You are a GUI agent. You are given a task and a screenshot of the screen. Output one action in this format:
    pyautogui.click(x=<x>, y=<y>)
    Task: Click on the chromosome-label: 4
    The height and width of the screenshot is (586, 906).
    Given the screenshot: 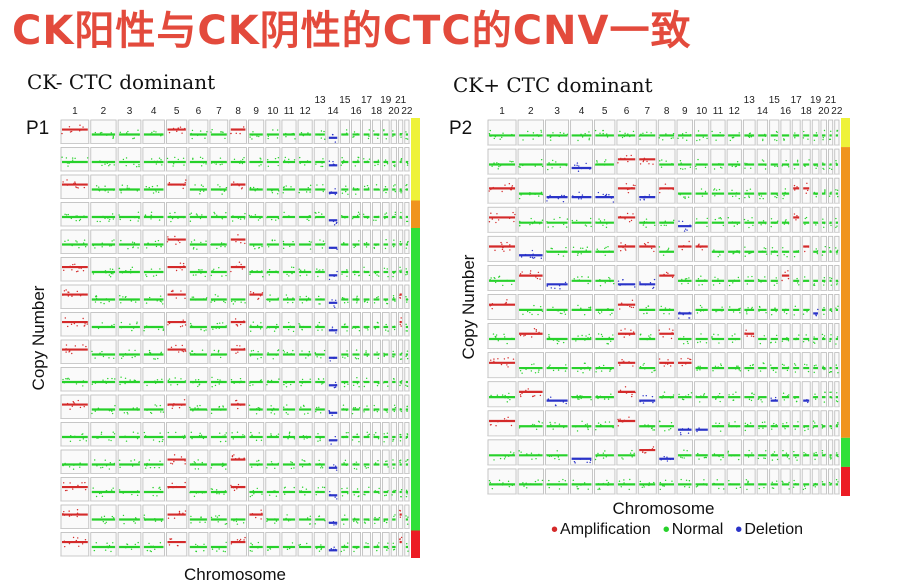 What is the action you would take?
    pyautogui.click(x=154, y=111)
    